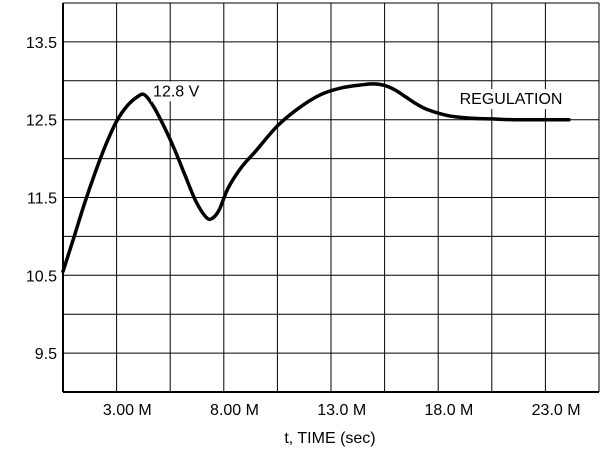  What do you see at coordinates (41, 276) in the screenshot?
I see `y-tick-label: 10.5` at bounding box center [41, 276].